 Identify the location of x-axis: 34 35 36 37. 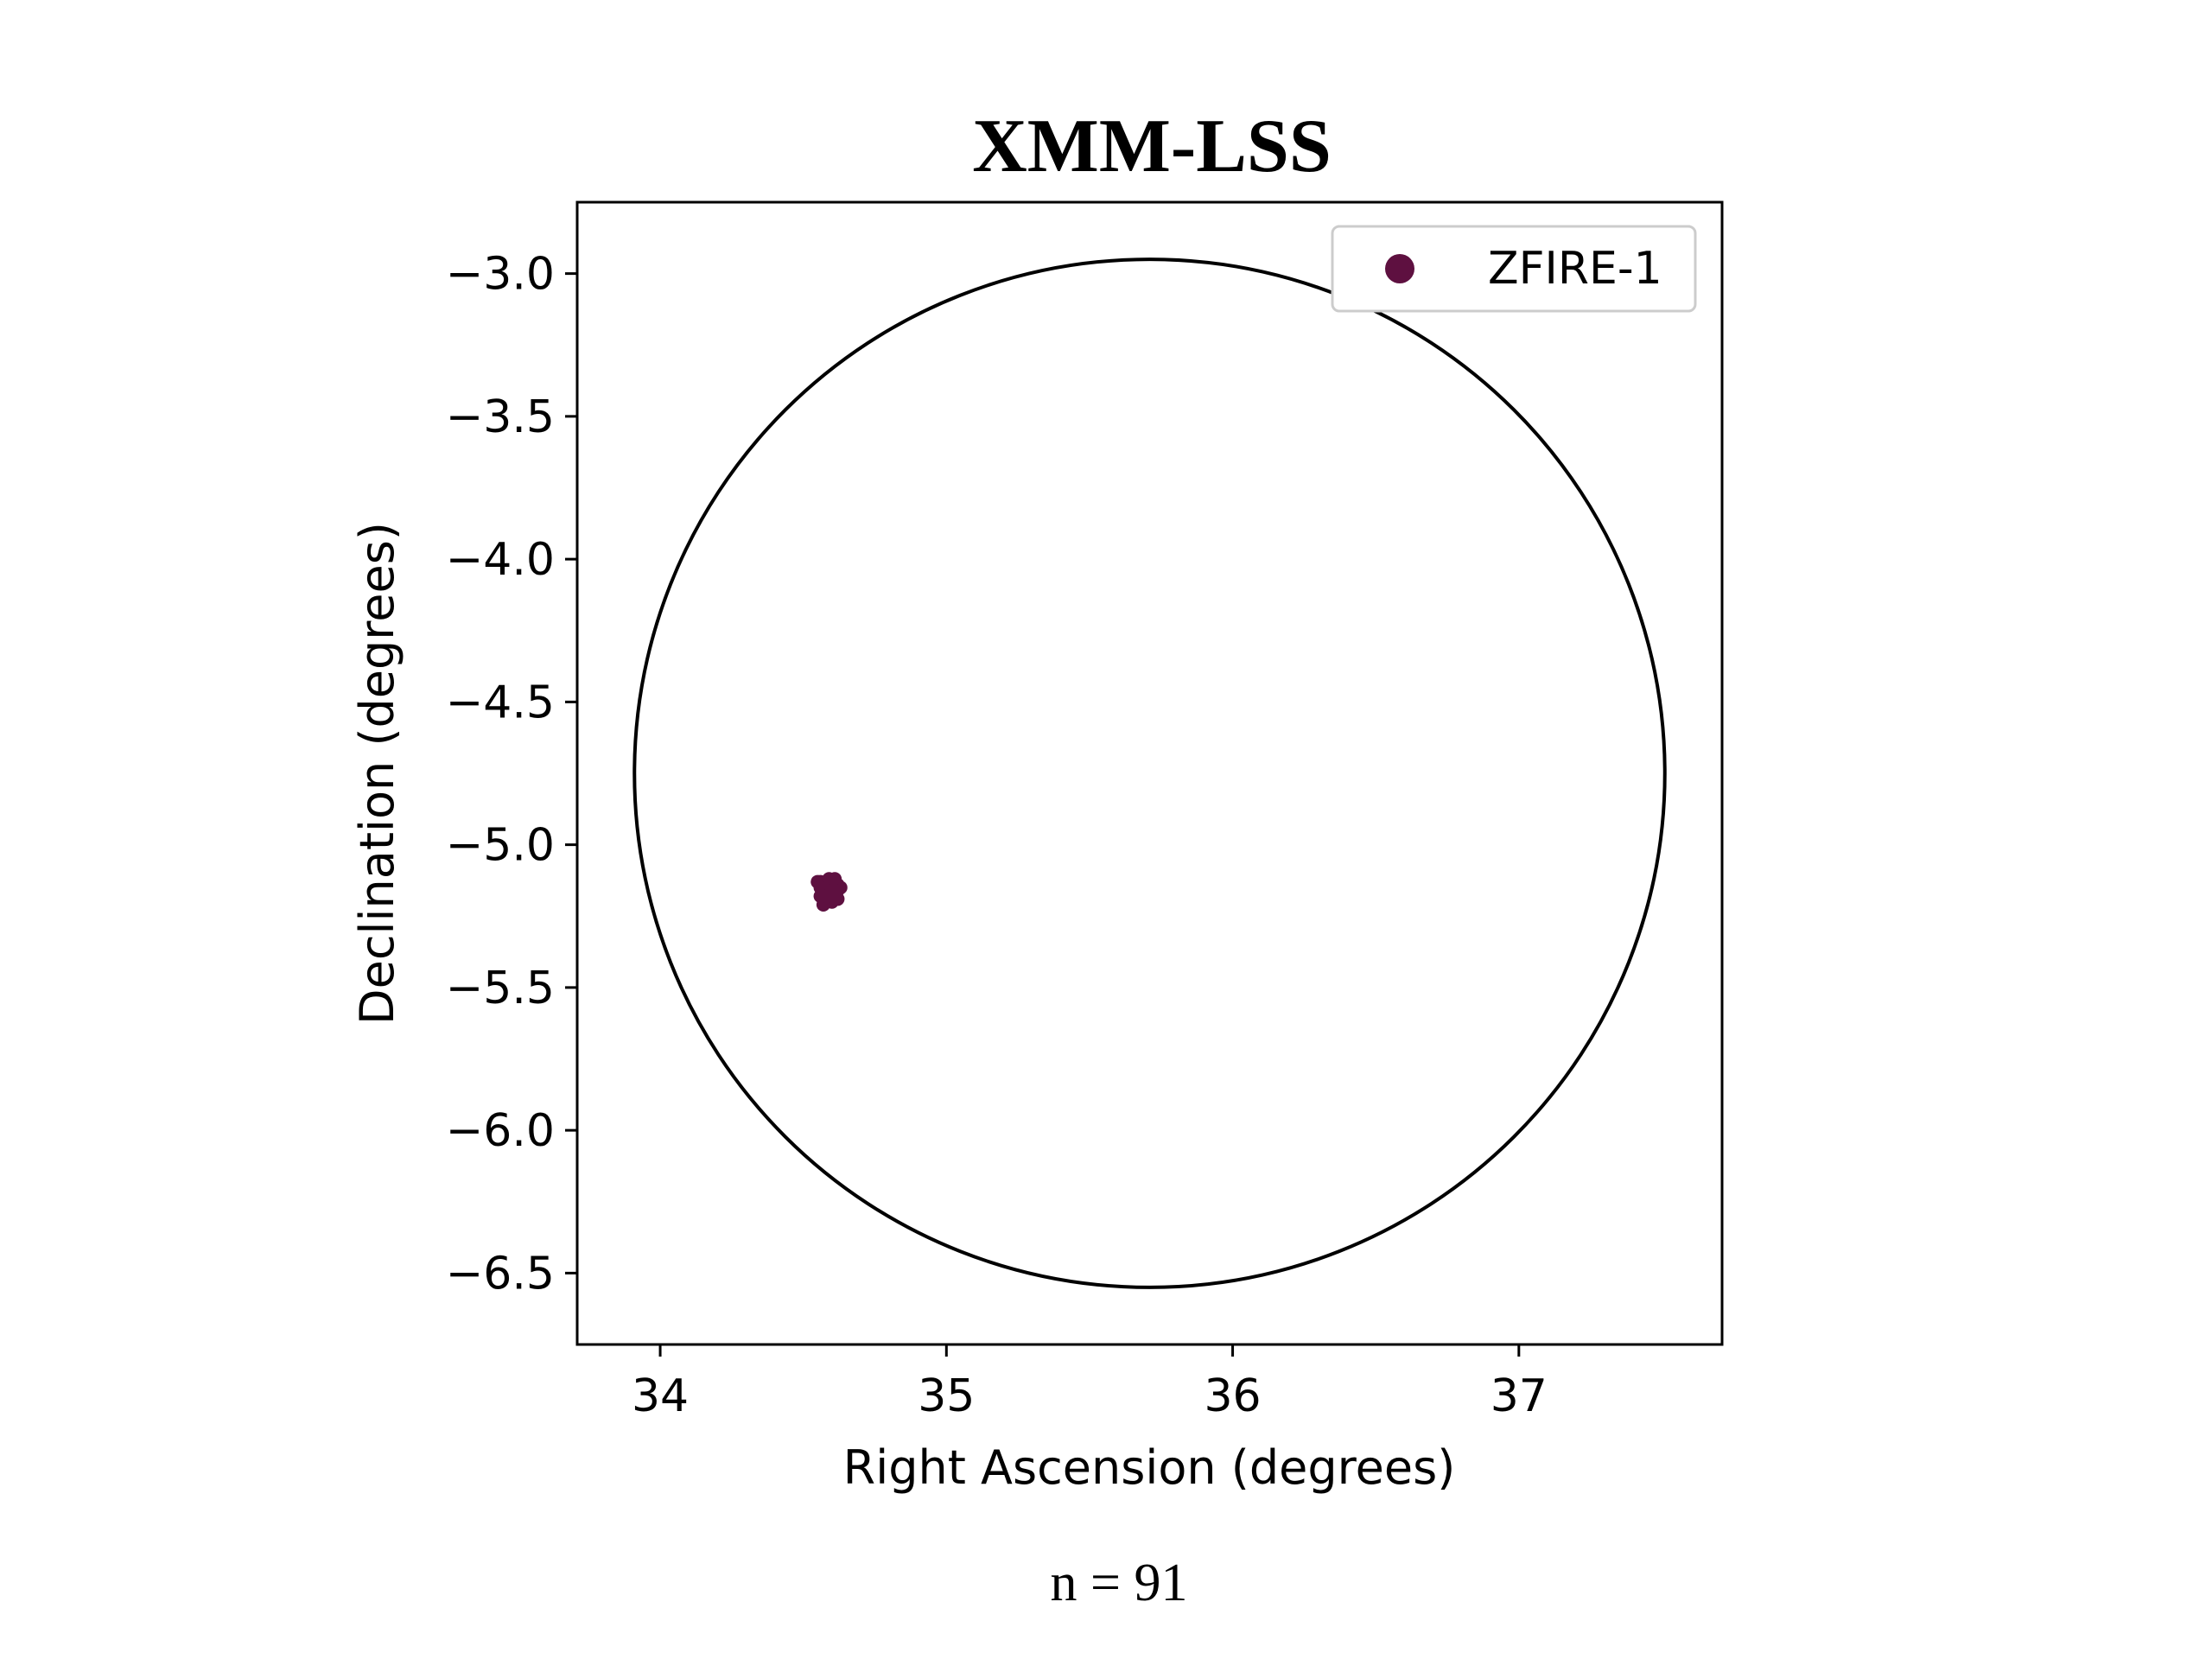
(1090, 1383).